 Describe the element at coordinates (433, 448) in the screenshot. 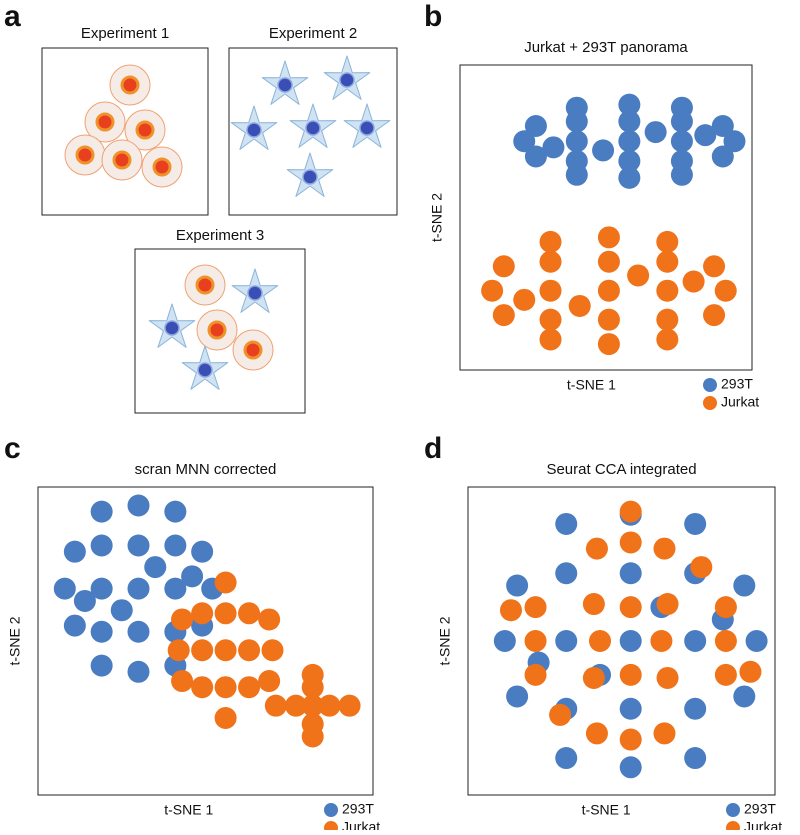

I see `panel-label: d` at that location.